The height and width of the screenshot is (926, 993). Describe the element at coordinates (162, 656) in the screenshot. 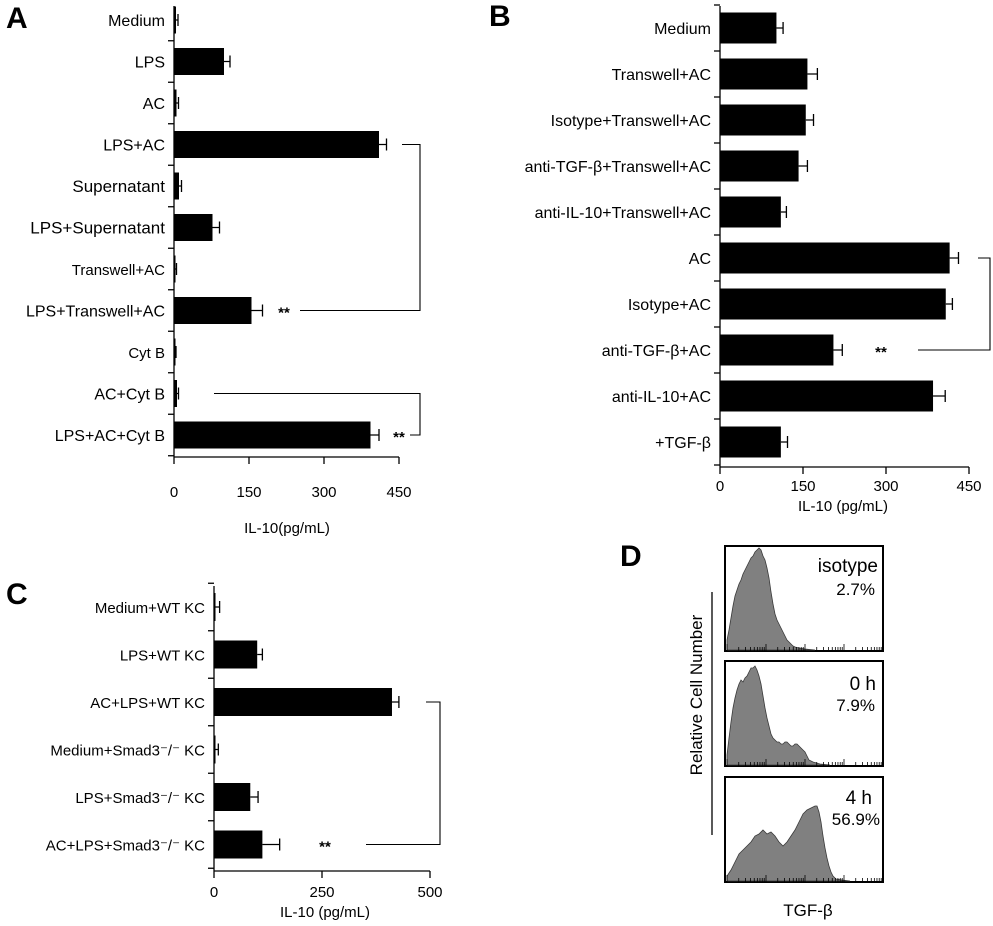

I see `category-label: LPS+WT KC` at that location.